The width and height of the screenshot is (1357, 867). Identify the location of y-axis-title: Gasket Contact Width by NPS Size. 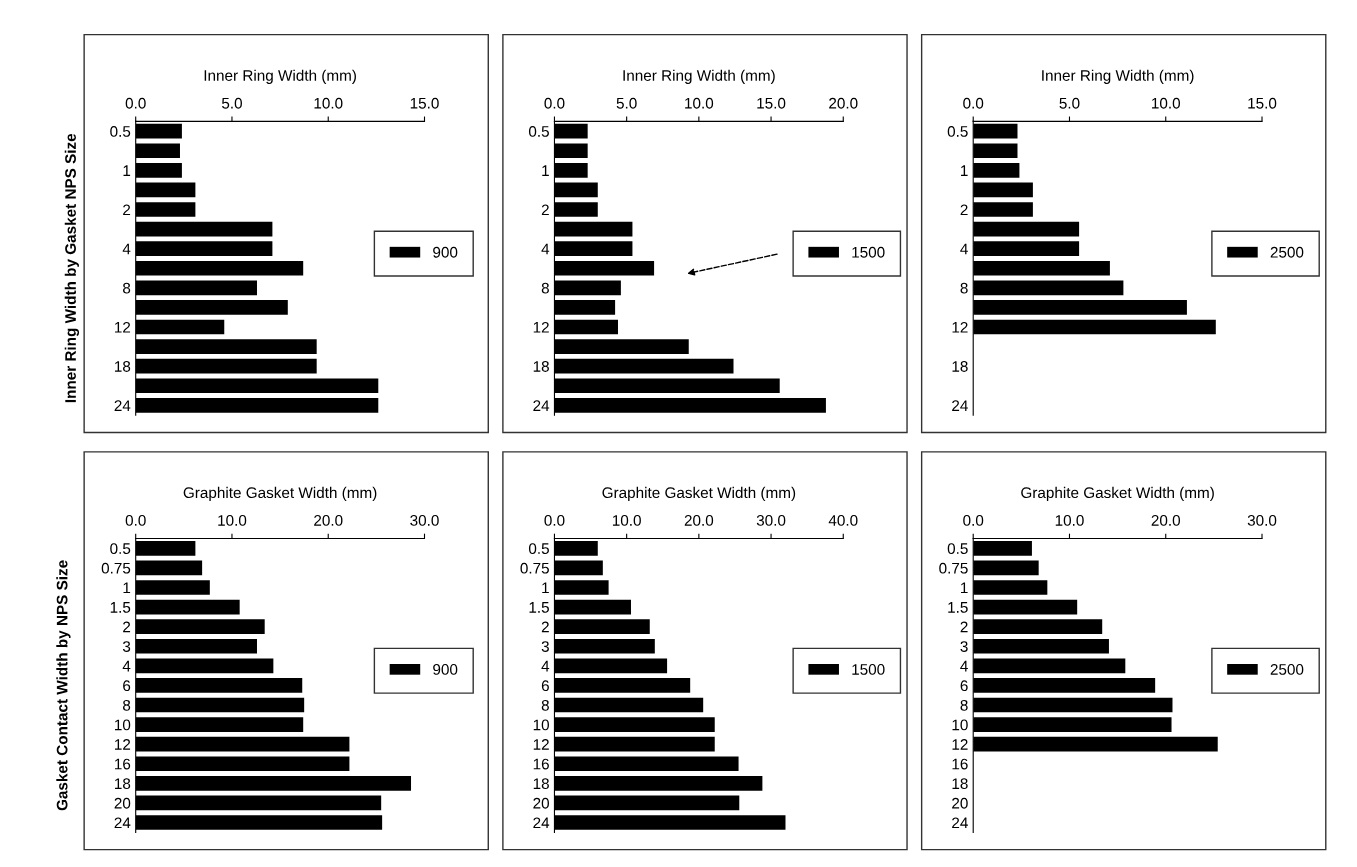
(63, 685).